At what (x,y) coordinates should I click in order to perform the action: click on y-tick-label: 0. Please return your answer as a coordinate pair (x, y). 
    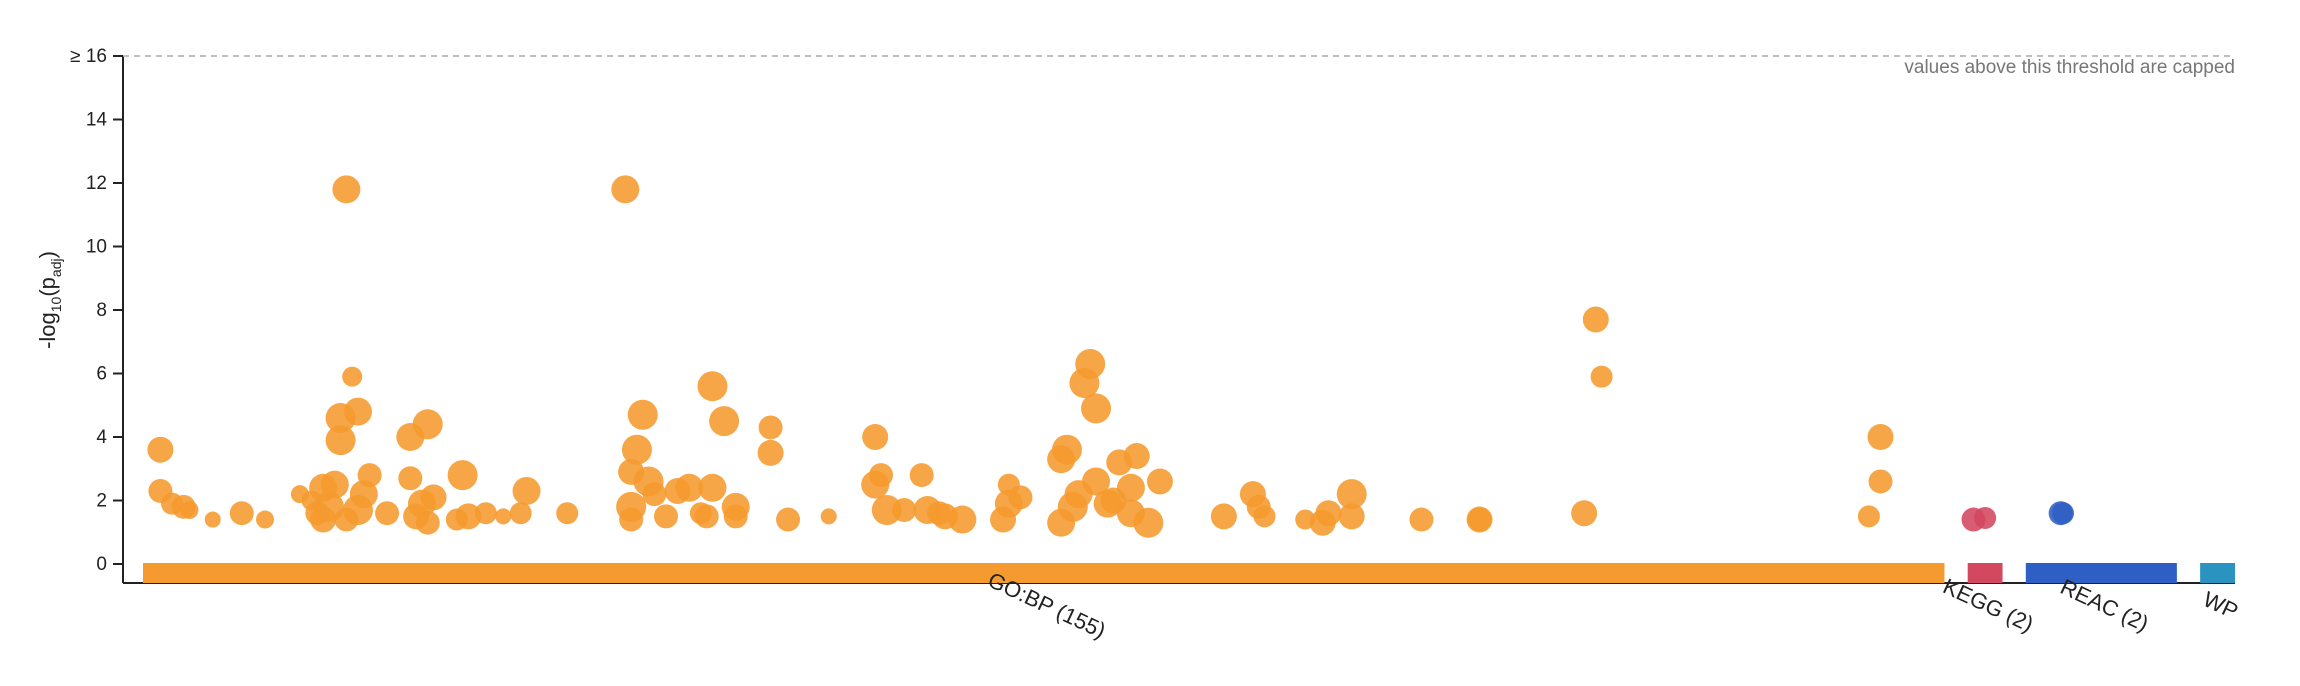
    Looking at the image, I should click on (101, 564).